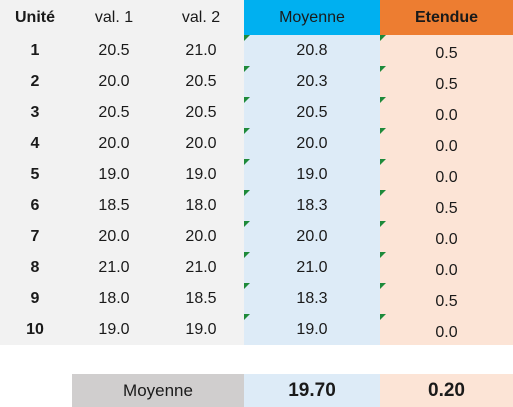 Image resolution: width=513 pixels, height=407 pixels. What do you see at coordinates (446, 17) in the screenshot?
I see `header-range: Etendue` at bounding box center [446, 17].